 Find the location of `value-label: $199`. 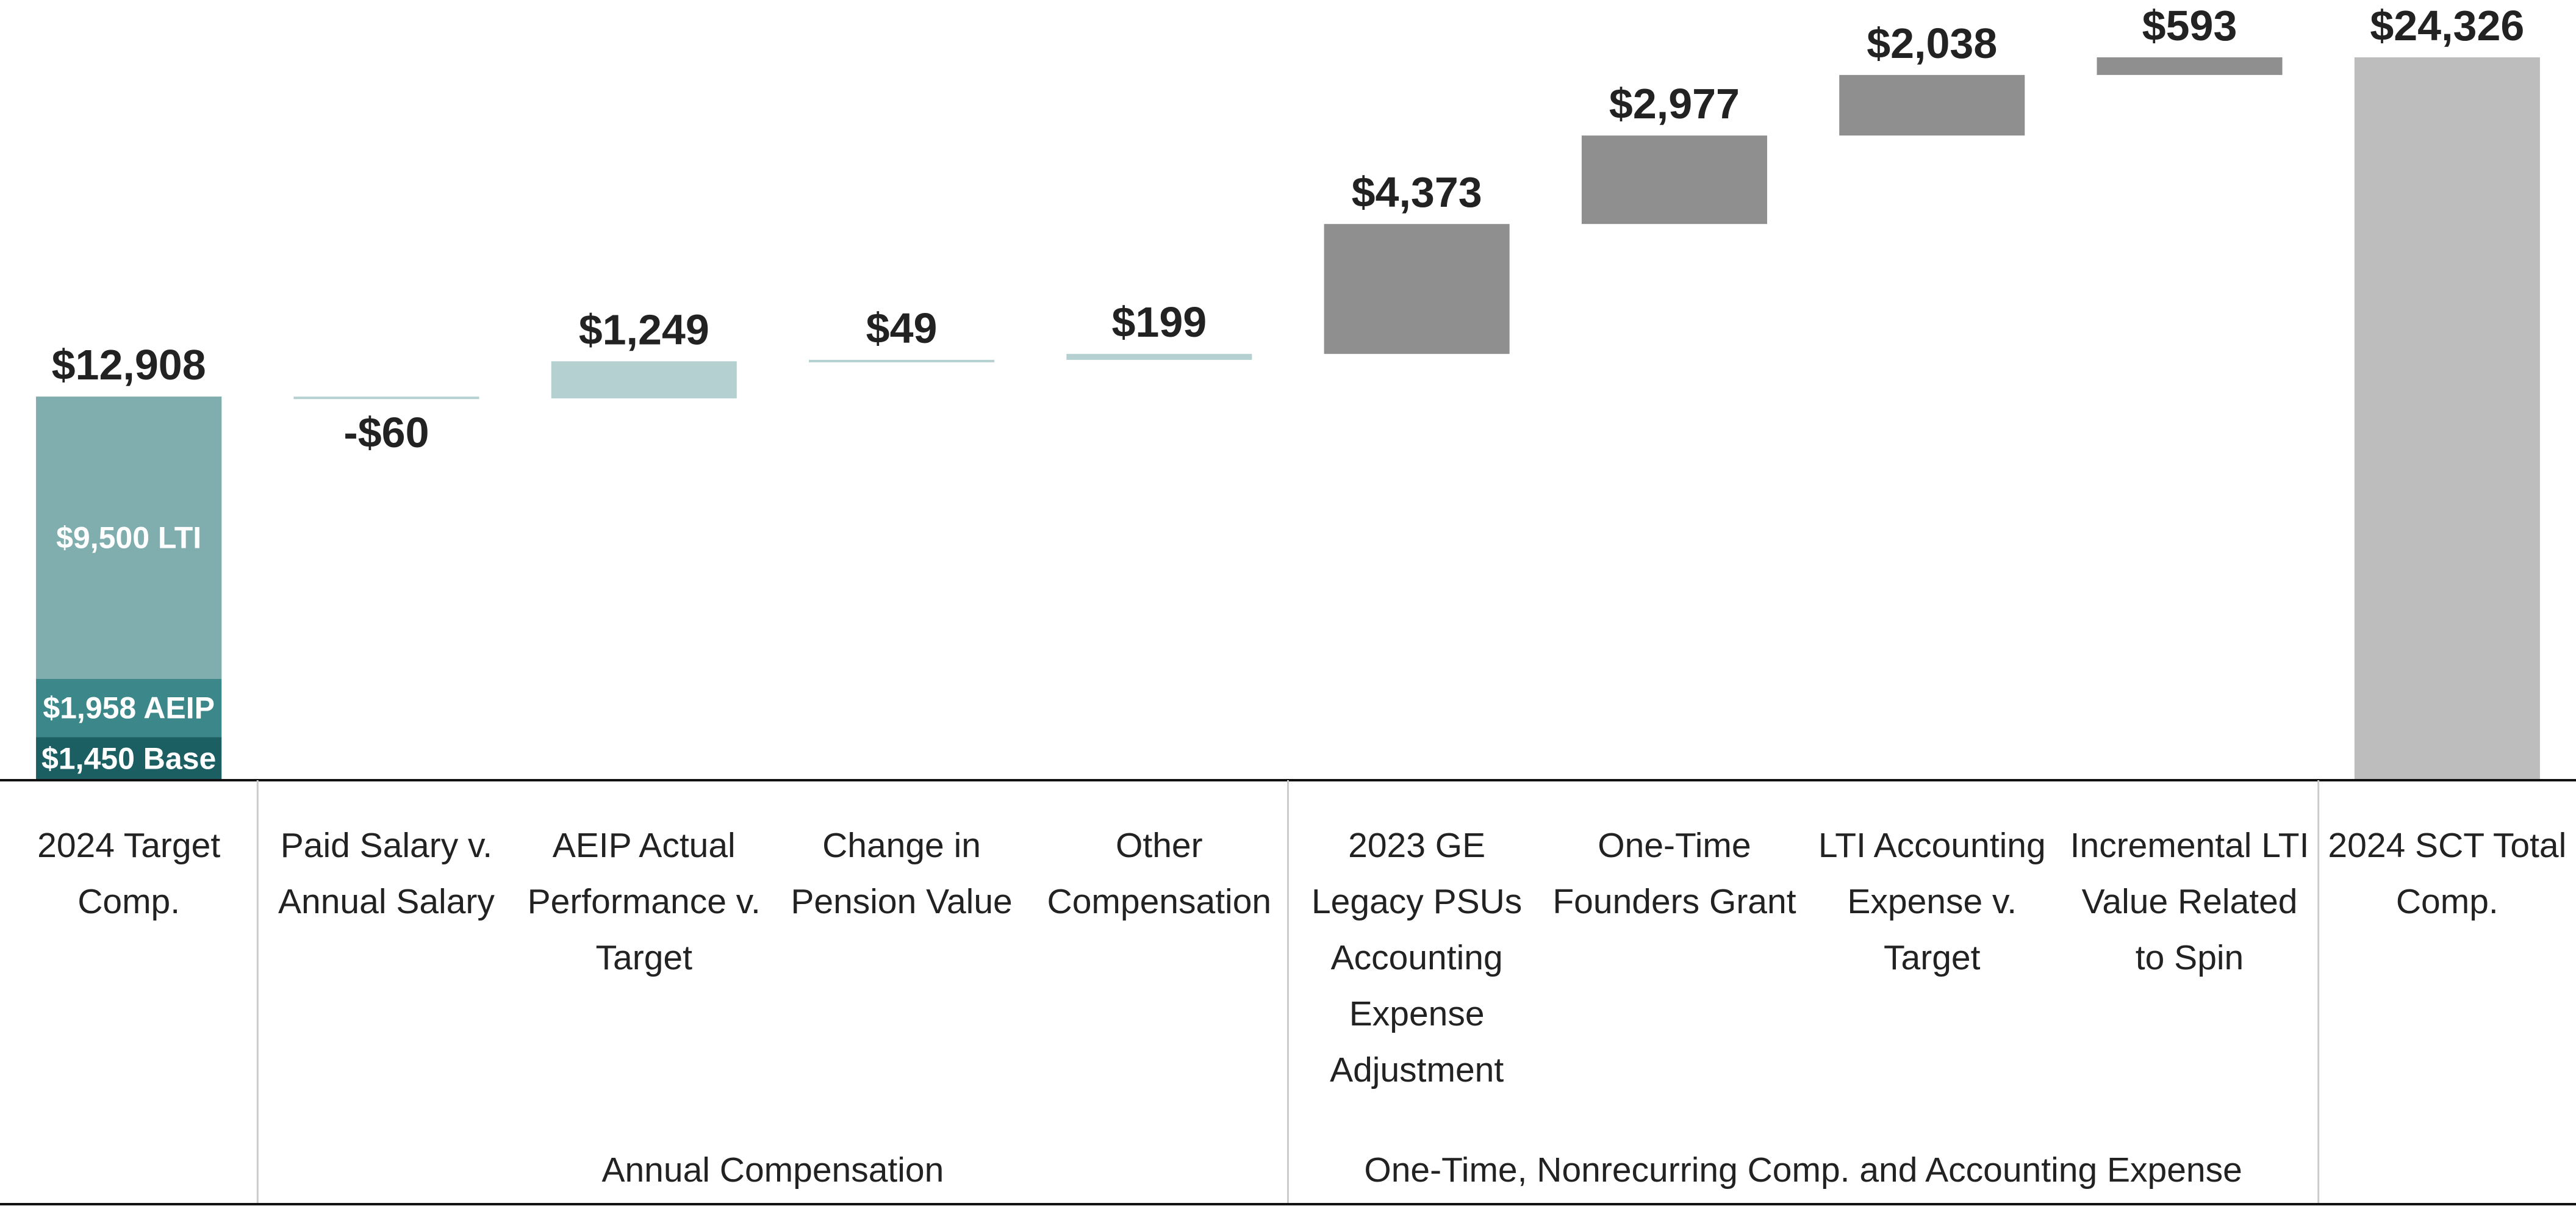

value-label: $199 is located at coordinates (1159, 322).